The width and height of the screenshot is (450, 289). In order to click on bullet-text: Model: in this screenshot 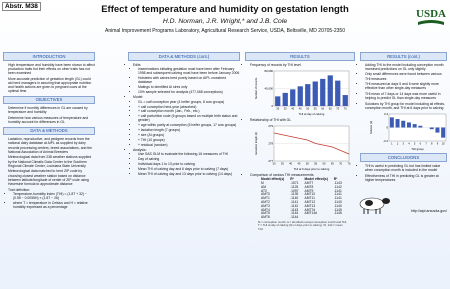, I will do `click(138, 97)`.